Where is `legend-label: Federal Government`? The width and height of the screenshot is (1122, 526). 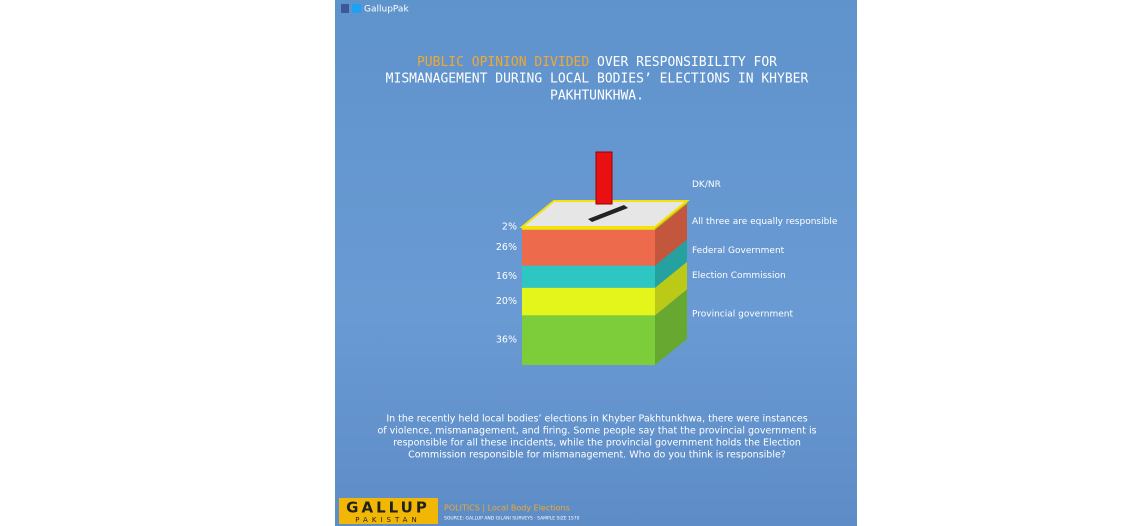 legend-label: Federal Government is located at coordinates (738, 251).